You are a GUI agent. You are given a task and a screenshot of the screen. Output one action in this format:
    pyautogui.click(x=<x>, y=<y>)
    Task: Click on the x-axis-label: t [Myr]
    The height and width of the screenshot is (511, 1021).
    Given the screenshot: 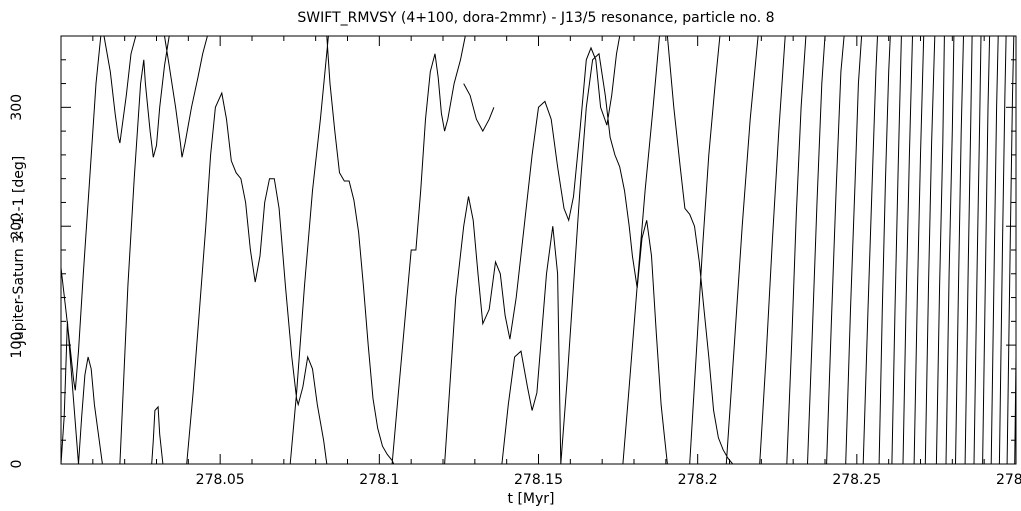 What is the action you would take?
    pyautogui.click(x=531, y=499)
    